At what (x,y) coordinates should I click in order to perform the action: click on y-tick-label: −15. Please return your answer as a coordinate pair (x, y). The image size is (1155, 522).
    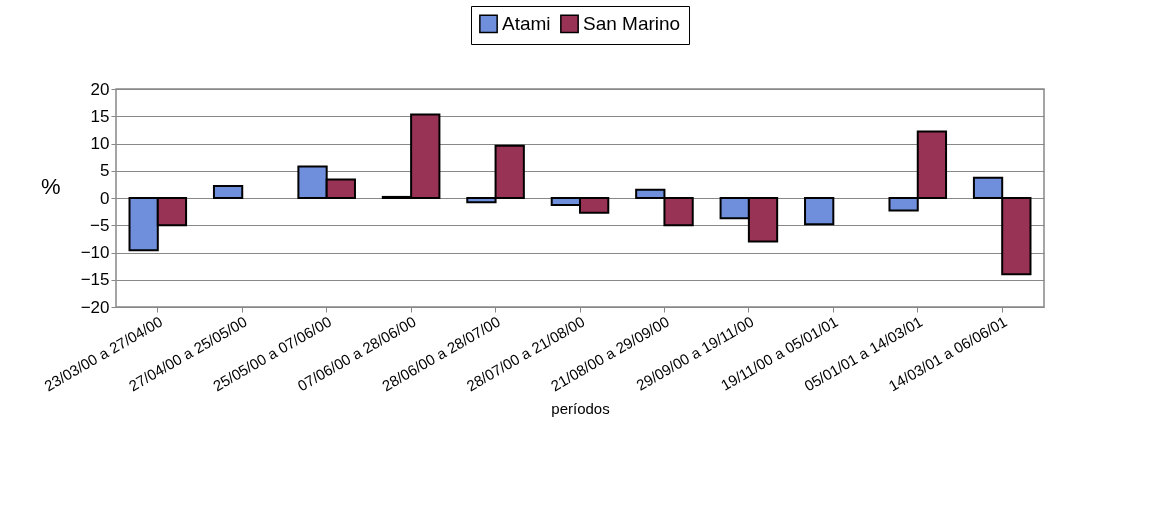
    Looking at the image, I should click on (95, 280).